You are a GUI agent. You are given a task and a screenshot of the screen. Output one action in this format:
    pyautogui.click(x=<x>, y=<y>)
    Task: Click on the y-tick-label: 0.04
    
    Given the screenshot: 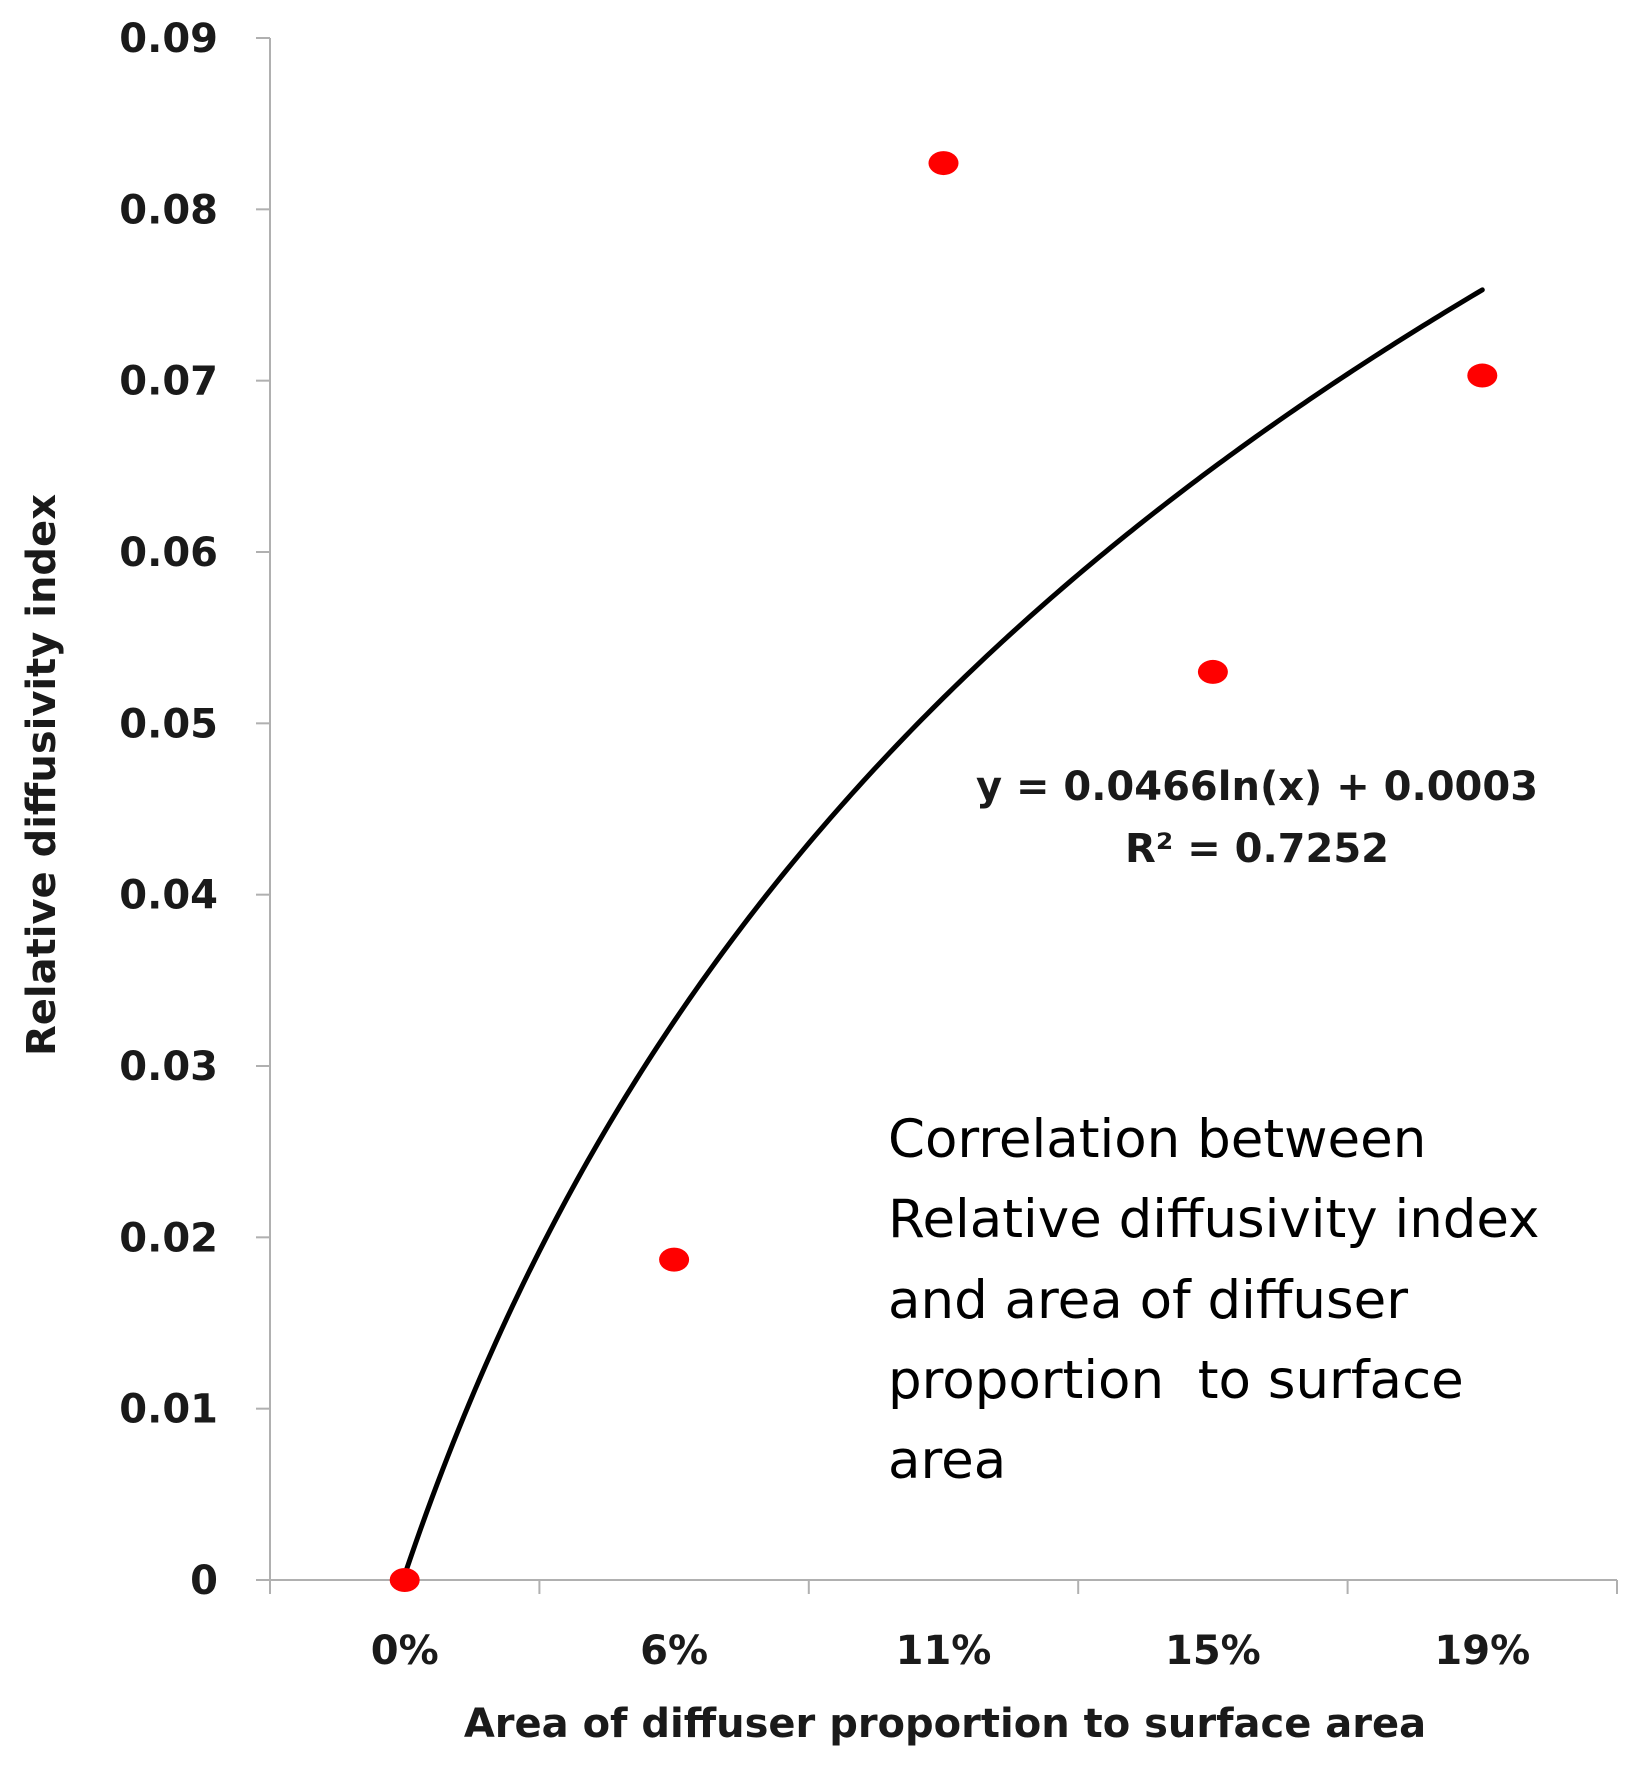 What is the action you would take?
    pyautogui.click(x=168, y=896)
    